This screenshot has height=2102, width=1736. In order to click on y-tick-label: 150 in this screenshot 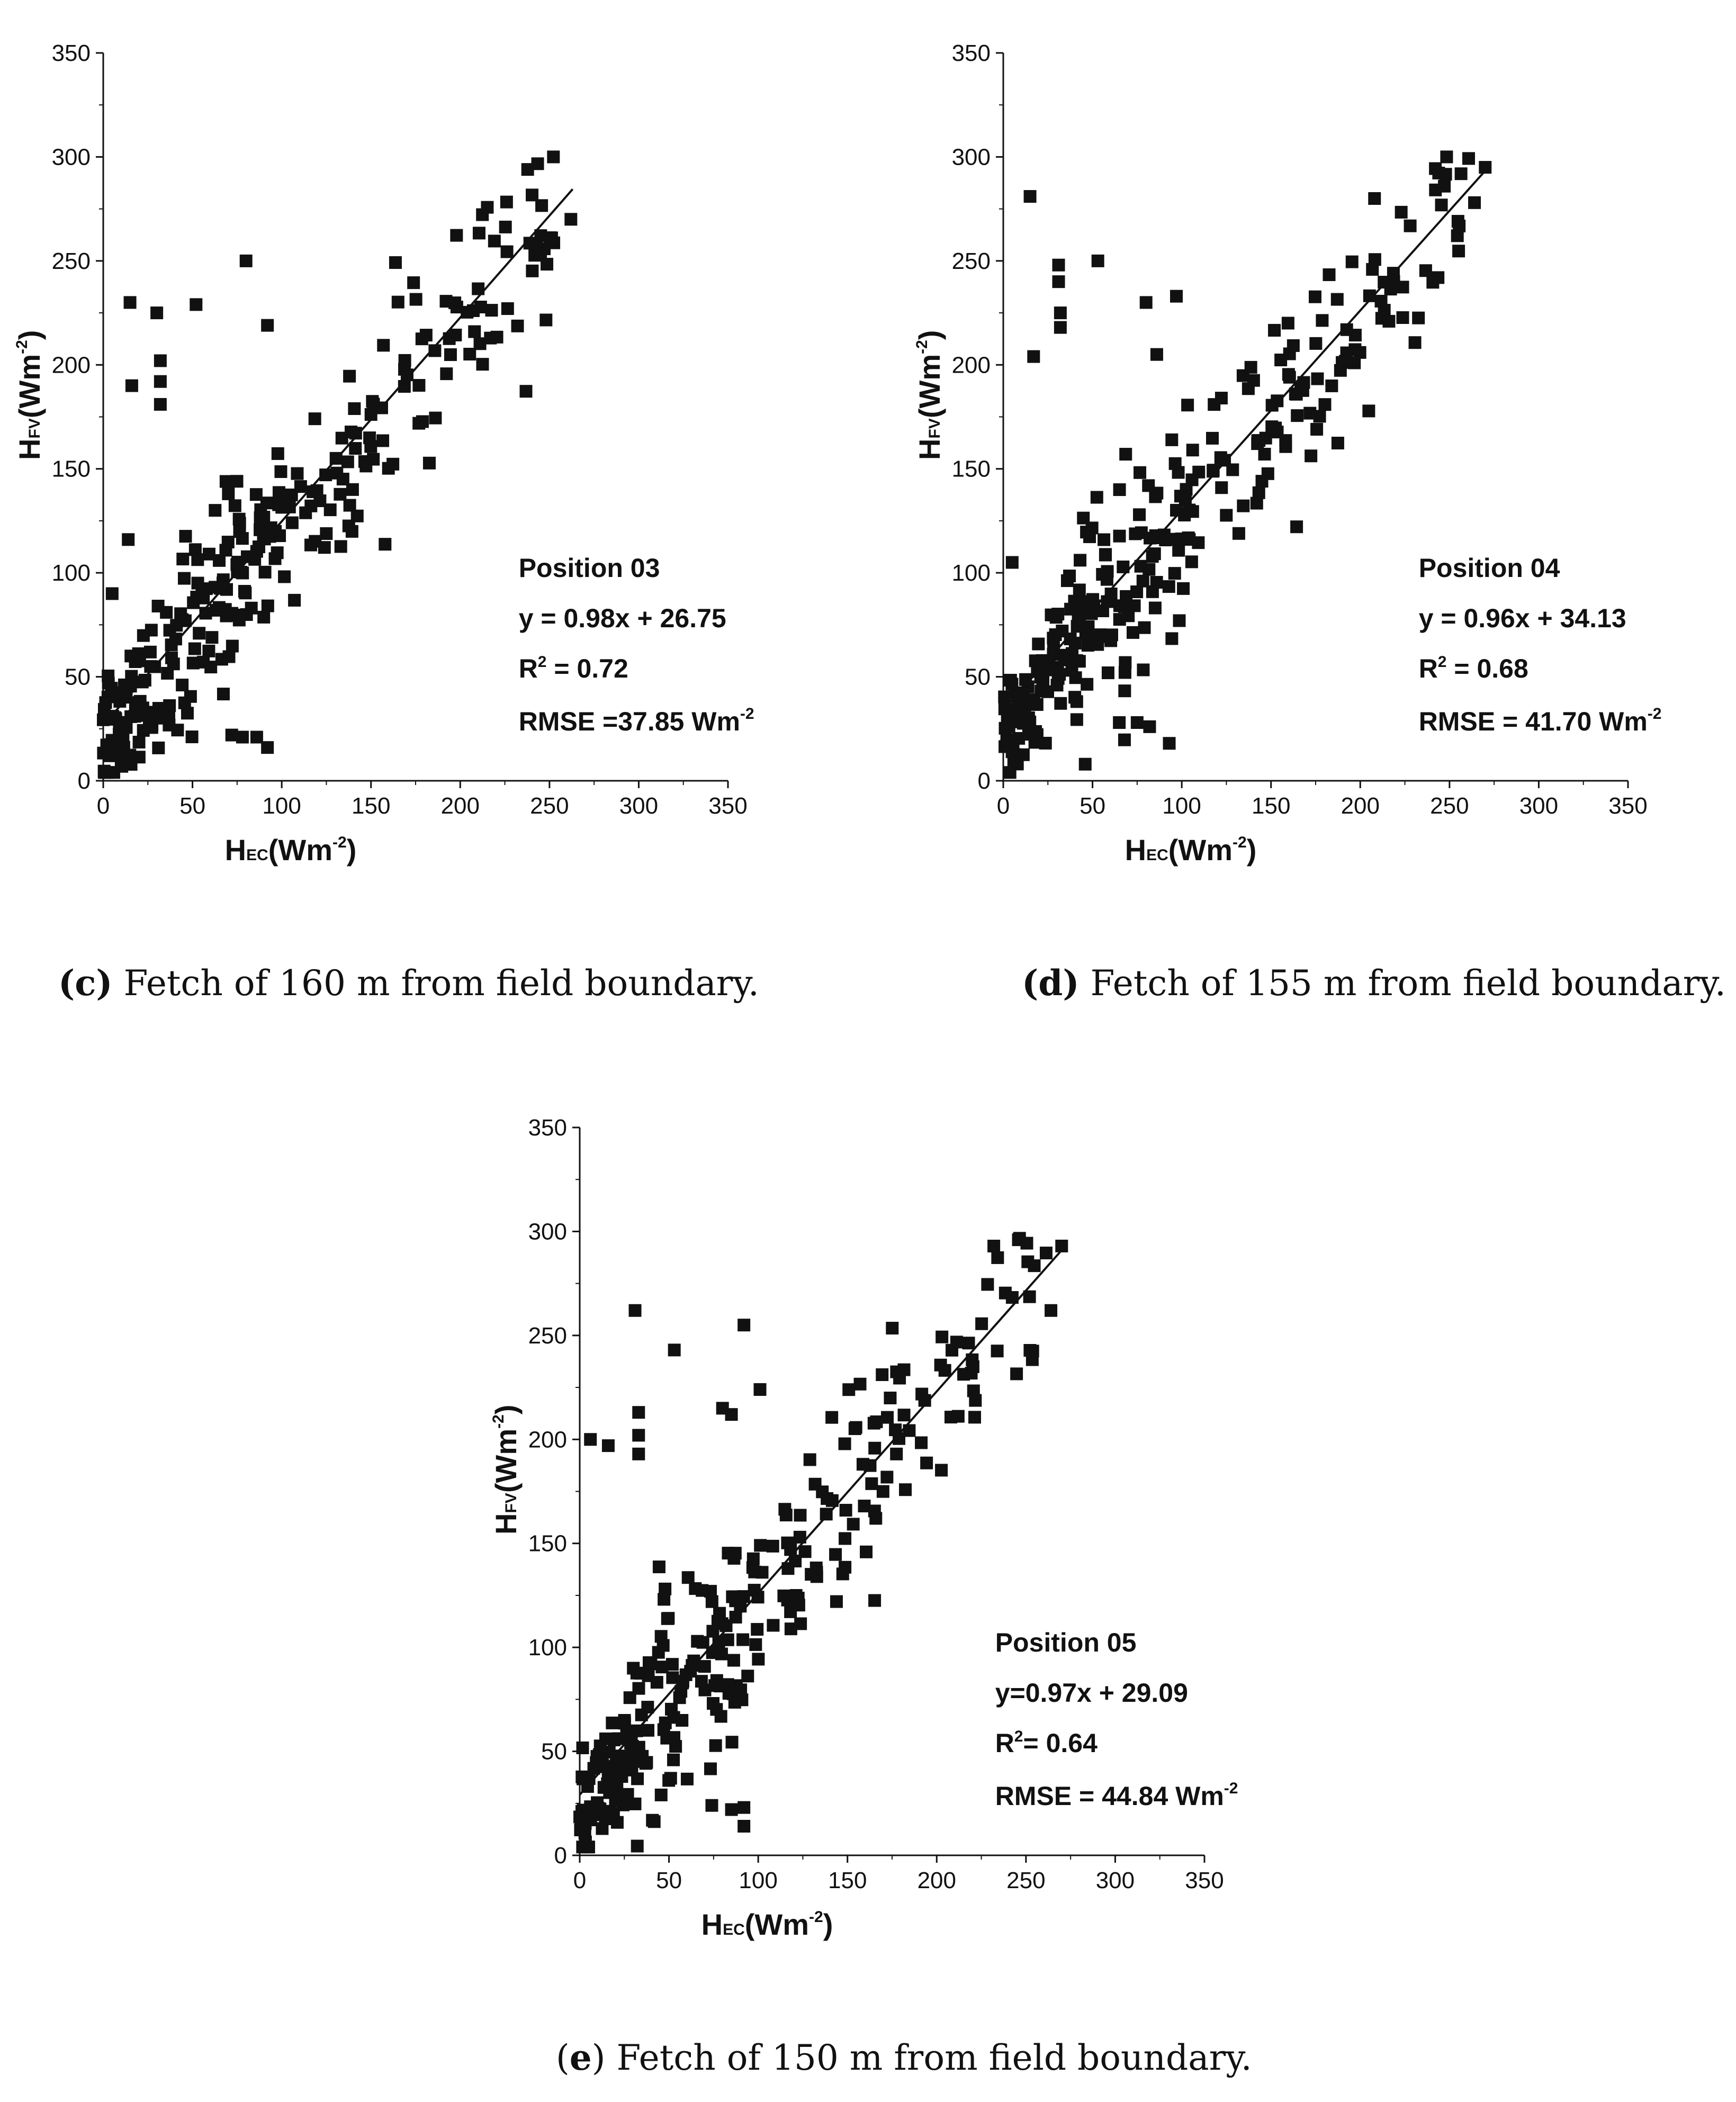, I will do `click(971, 469)`.